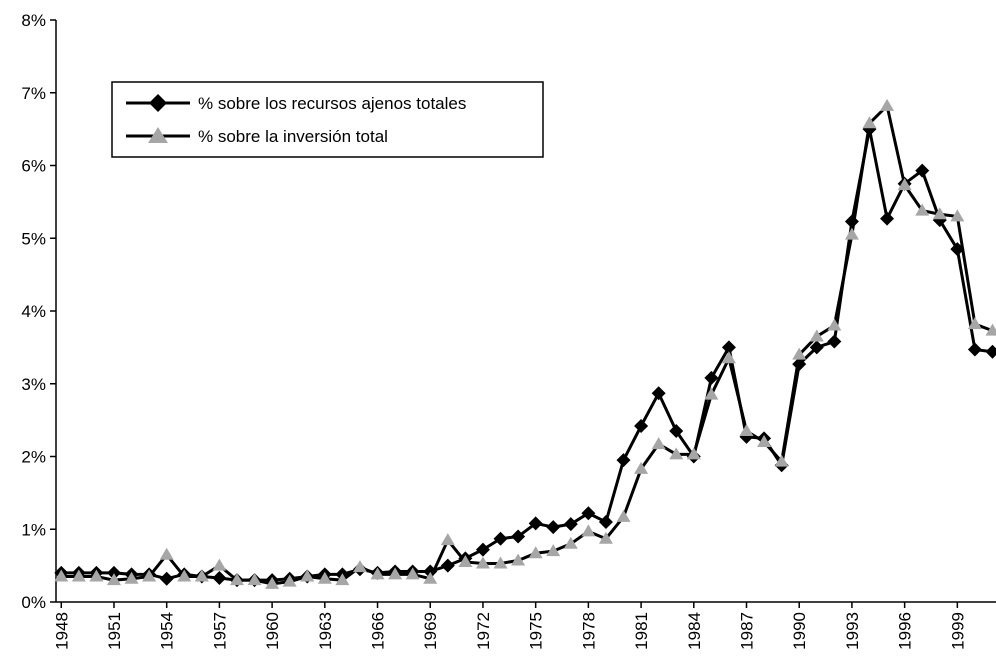 This screenshot has width=996, height=667. I want to click on x-tick-label: 1975, so click(536, 631).